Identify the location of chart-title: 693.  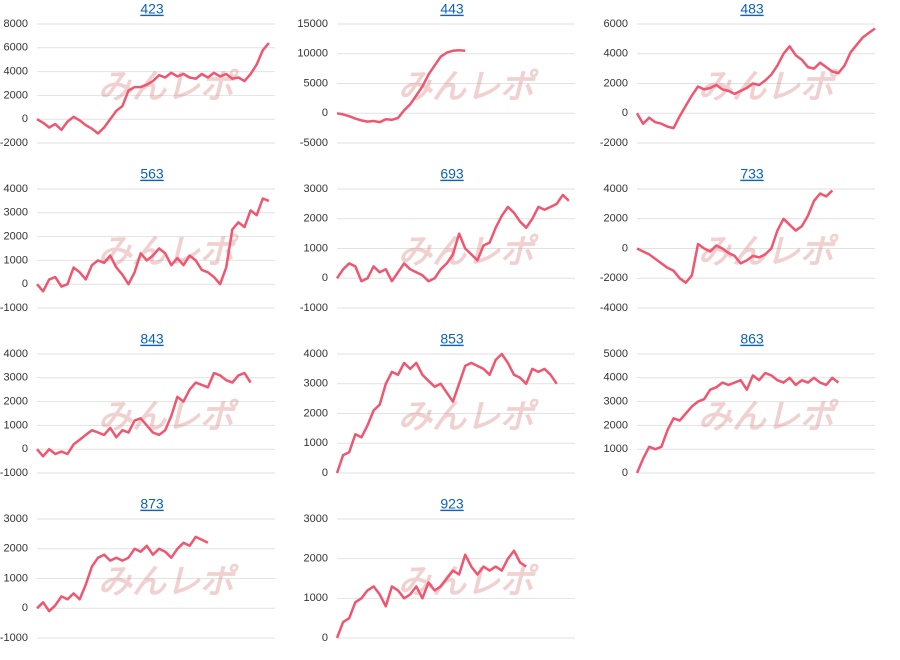
(452, 174).